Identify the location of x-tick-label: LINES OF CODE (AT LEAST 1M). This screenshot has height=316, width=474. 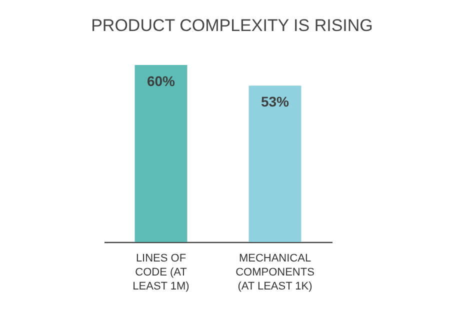
(161, 272).